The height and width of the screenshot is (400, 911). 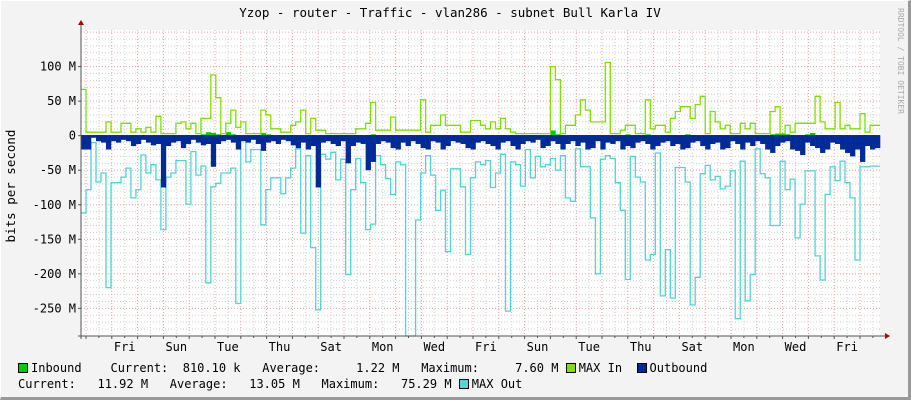 What do you see at coordinates (589, 347) in the screenshot?
I see `x-tick-label: Tue` at bounding box center [589, 347].